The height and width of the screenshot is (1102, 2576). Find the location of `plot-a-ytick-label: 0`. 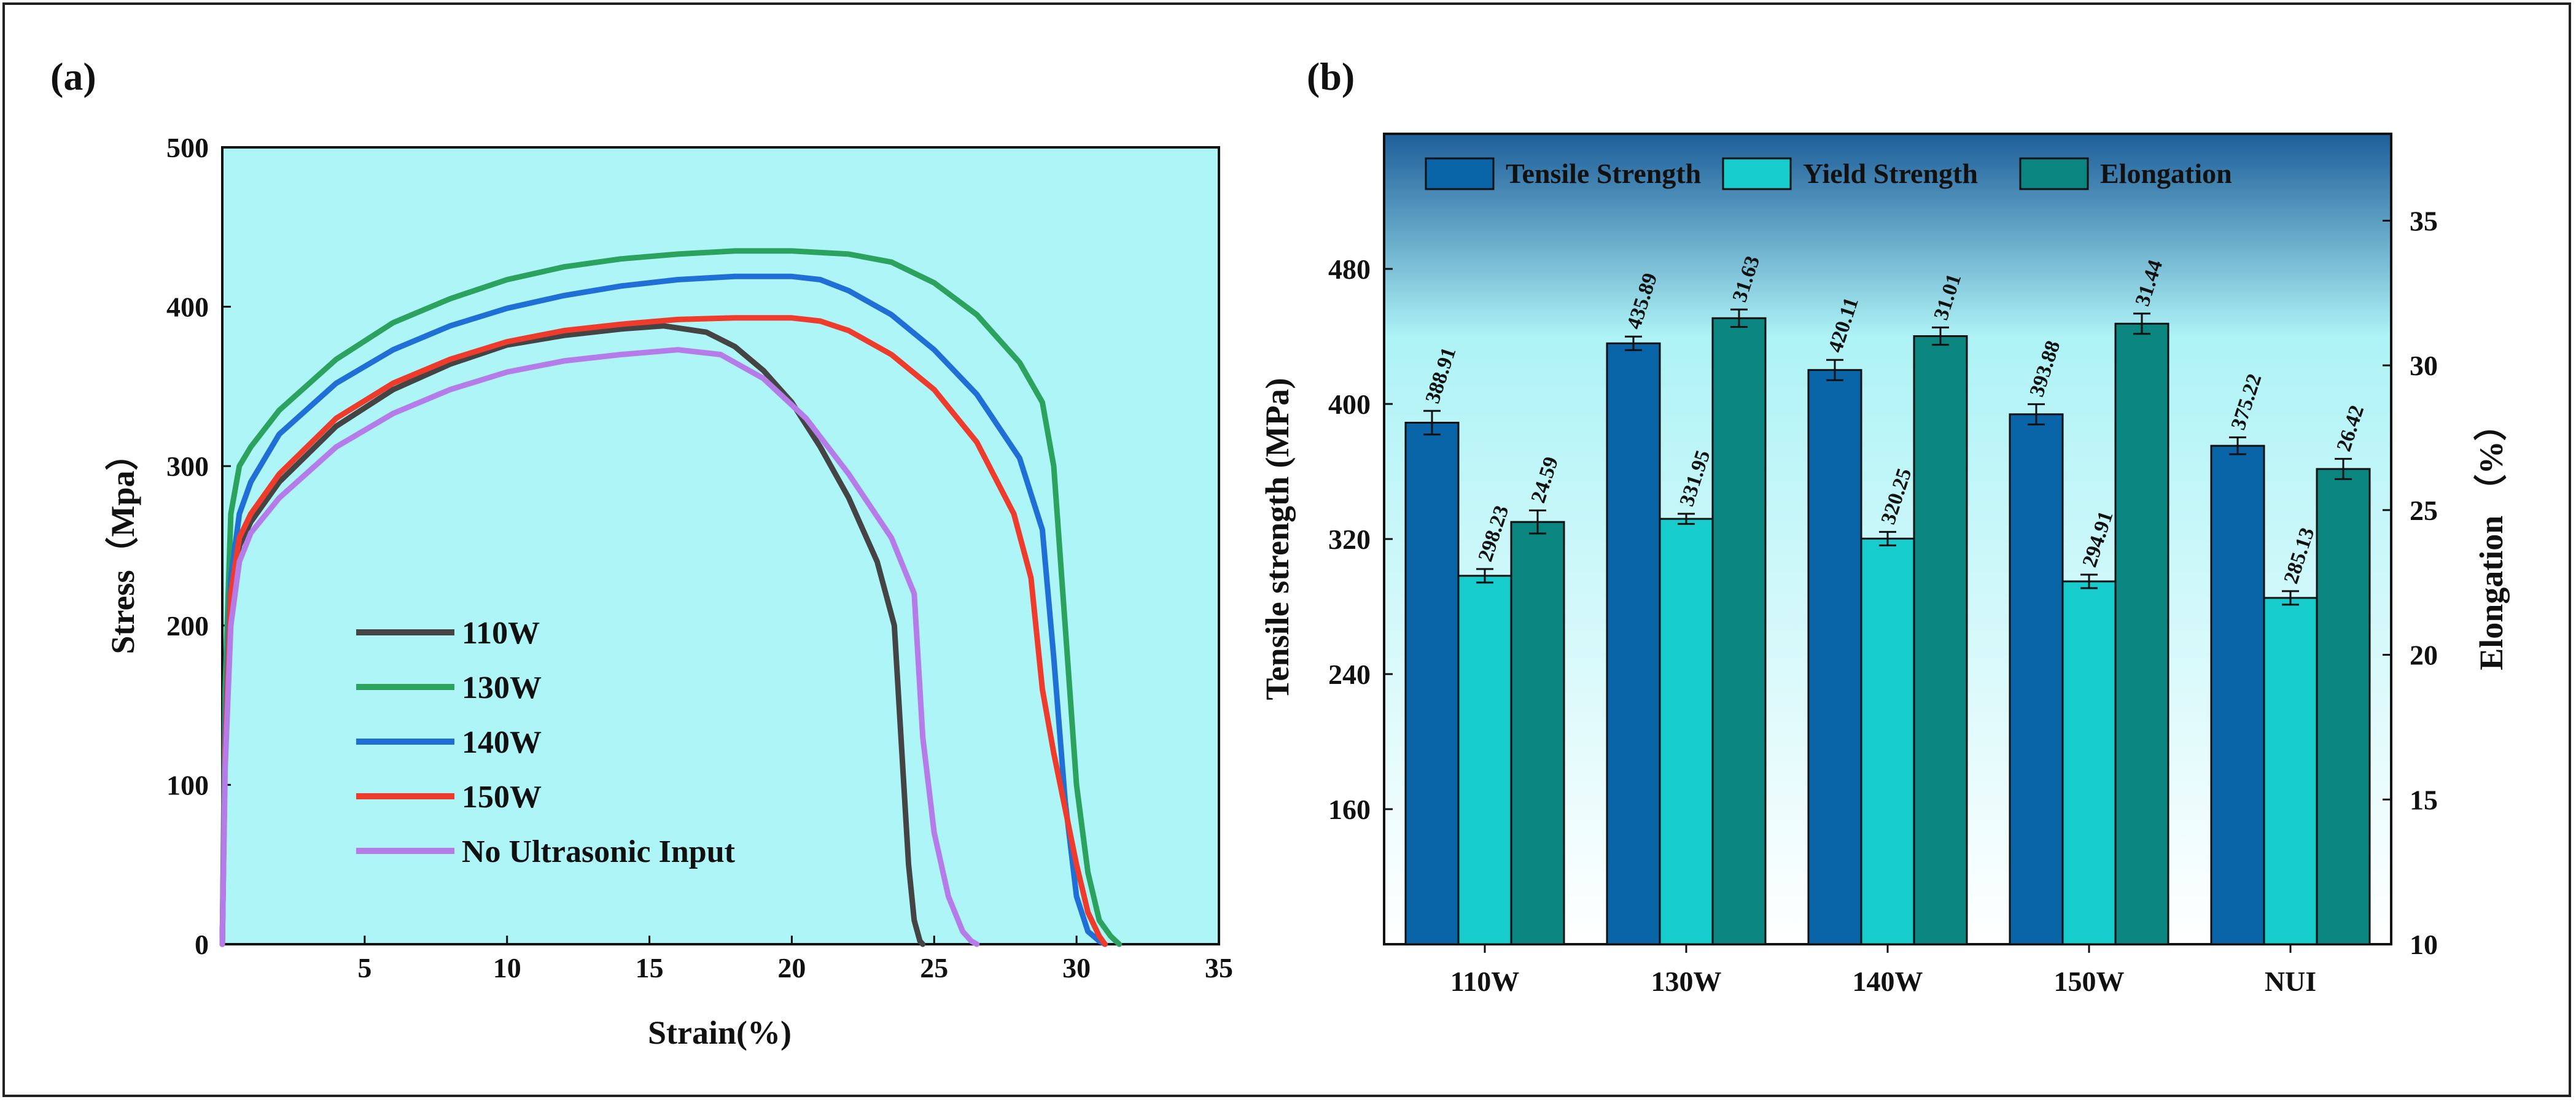

plot-a-ytick-label: 0 is located at coordinates (202, 944).